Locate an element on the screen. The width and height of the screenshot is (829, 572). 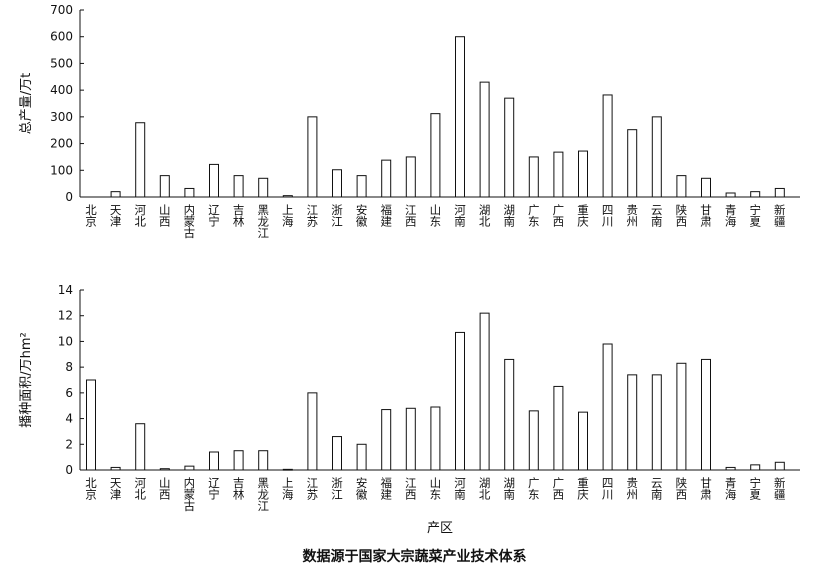
y-tick-label: 12 is located at coordinates (65, 316).